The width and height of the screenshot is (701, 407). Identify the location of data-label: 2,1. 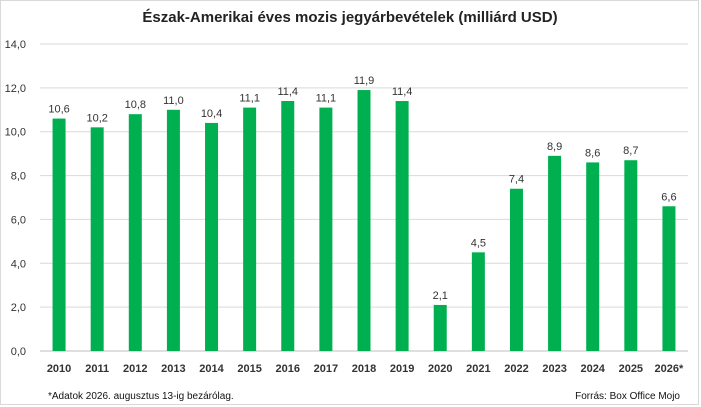
(440, 296).